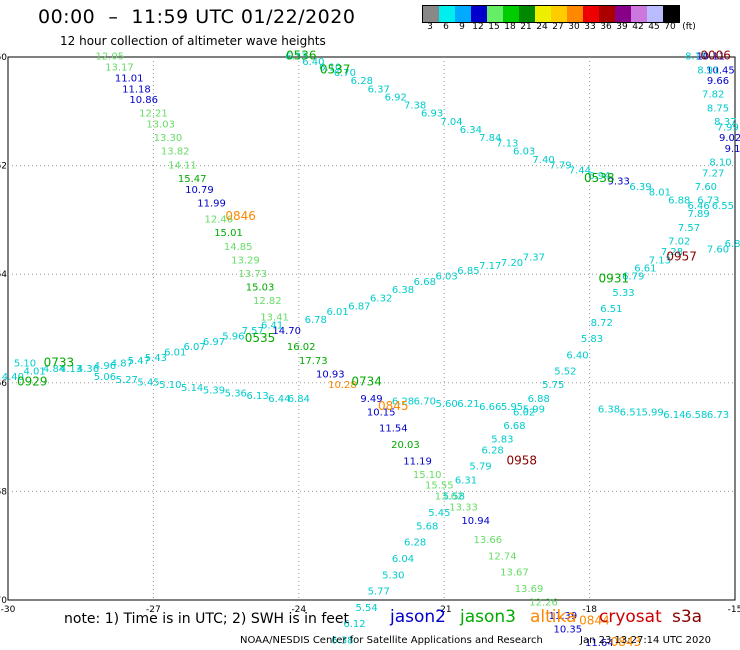 This screenshot has width=740, height=650. What do you see at coordinates (379, 89) in the screenshot?
I see `wave-height-label: 6.37` at bounding box center [379, 89].